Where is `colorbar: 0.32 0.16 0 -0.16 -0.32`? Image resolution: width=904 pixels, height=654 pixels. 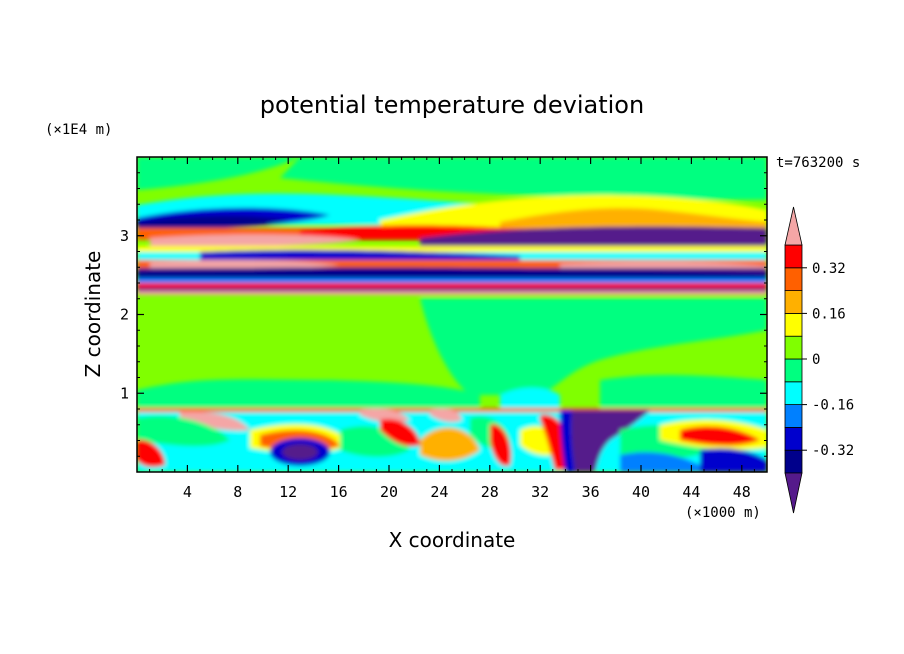 colorbar: 0.32 0.16 0 -0.16 -0.32 is located at coordinates (819, 360).